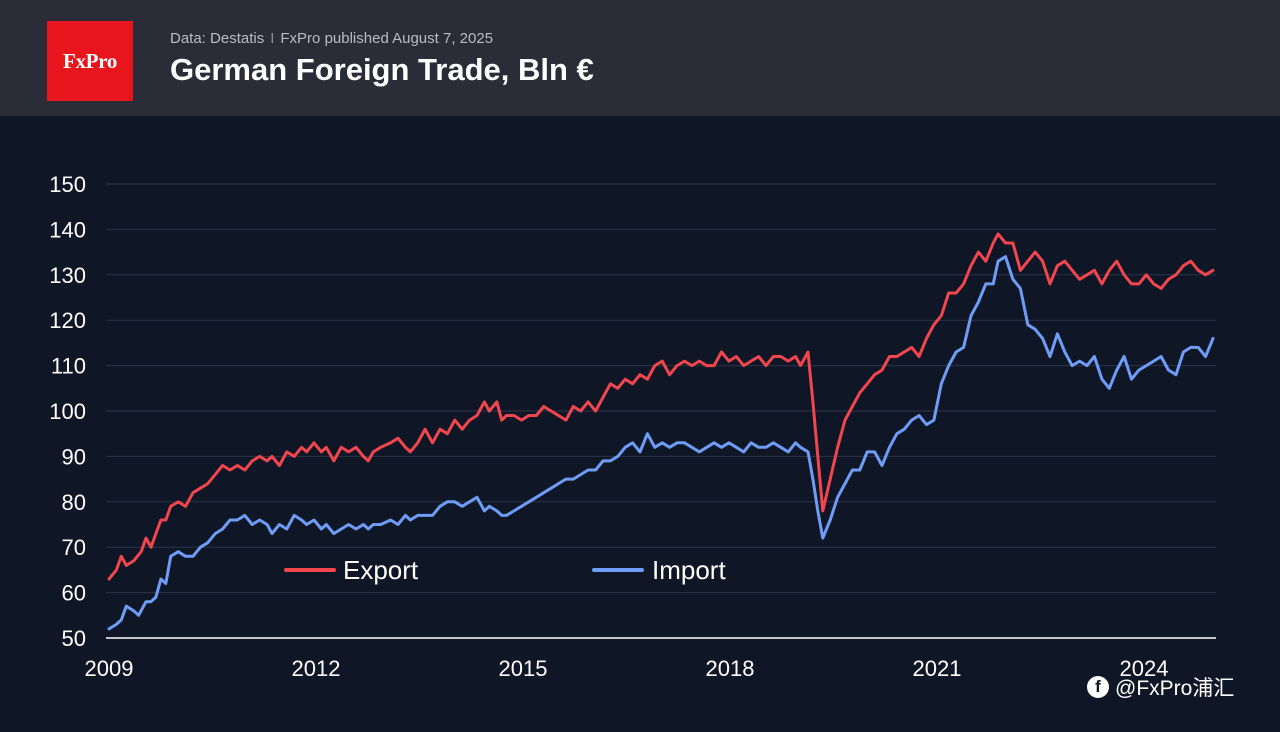 The height and width of the screenshot is (732, 1280). What do you see at coordinates (74, 456) in the screenshot?
I see `y-tick-90: 90` at bounding box center [74, 456].